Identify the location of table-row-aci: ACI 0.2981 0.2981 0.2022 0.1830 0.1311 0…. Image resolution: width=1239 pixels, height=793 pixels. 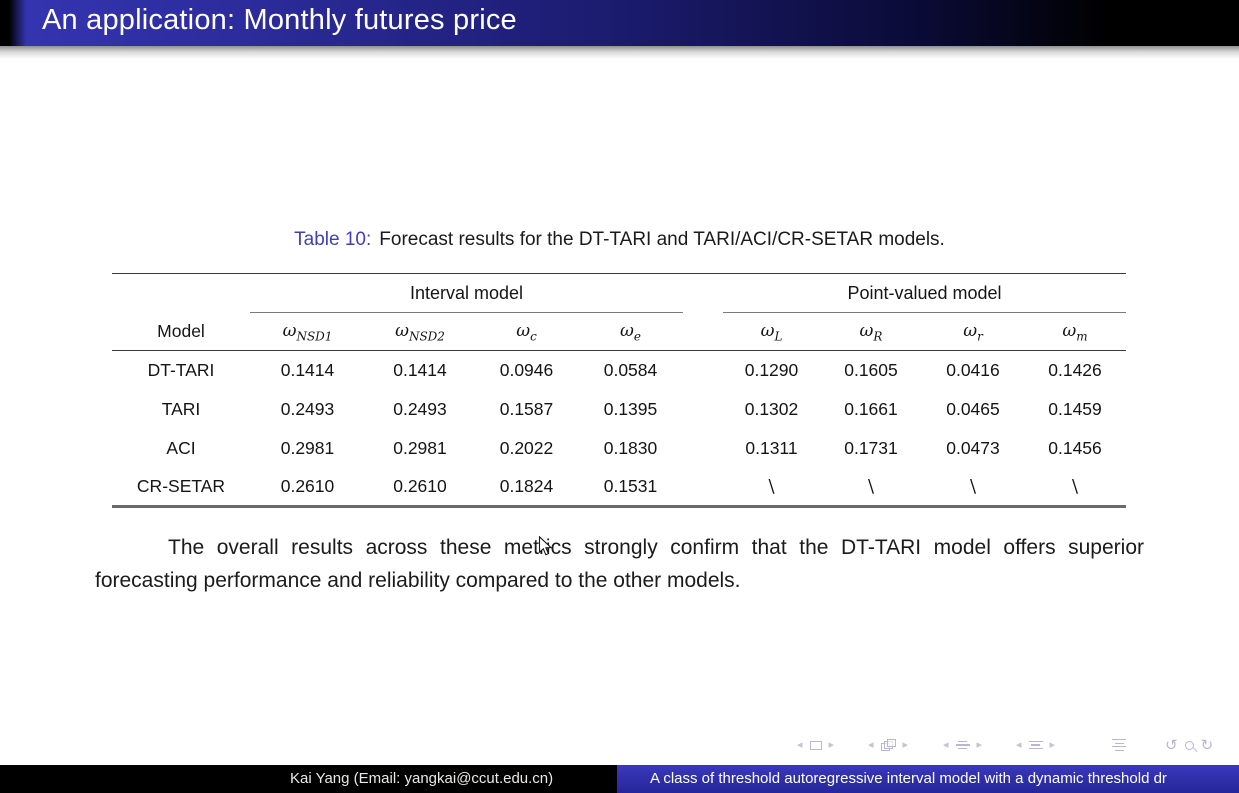
(619, 448).